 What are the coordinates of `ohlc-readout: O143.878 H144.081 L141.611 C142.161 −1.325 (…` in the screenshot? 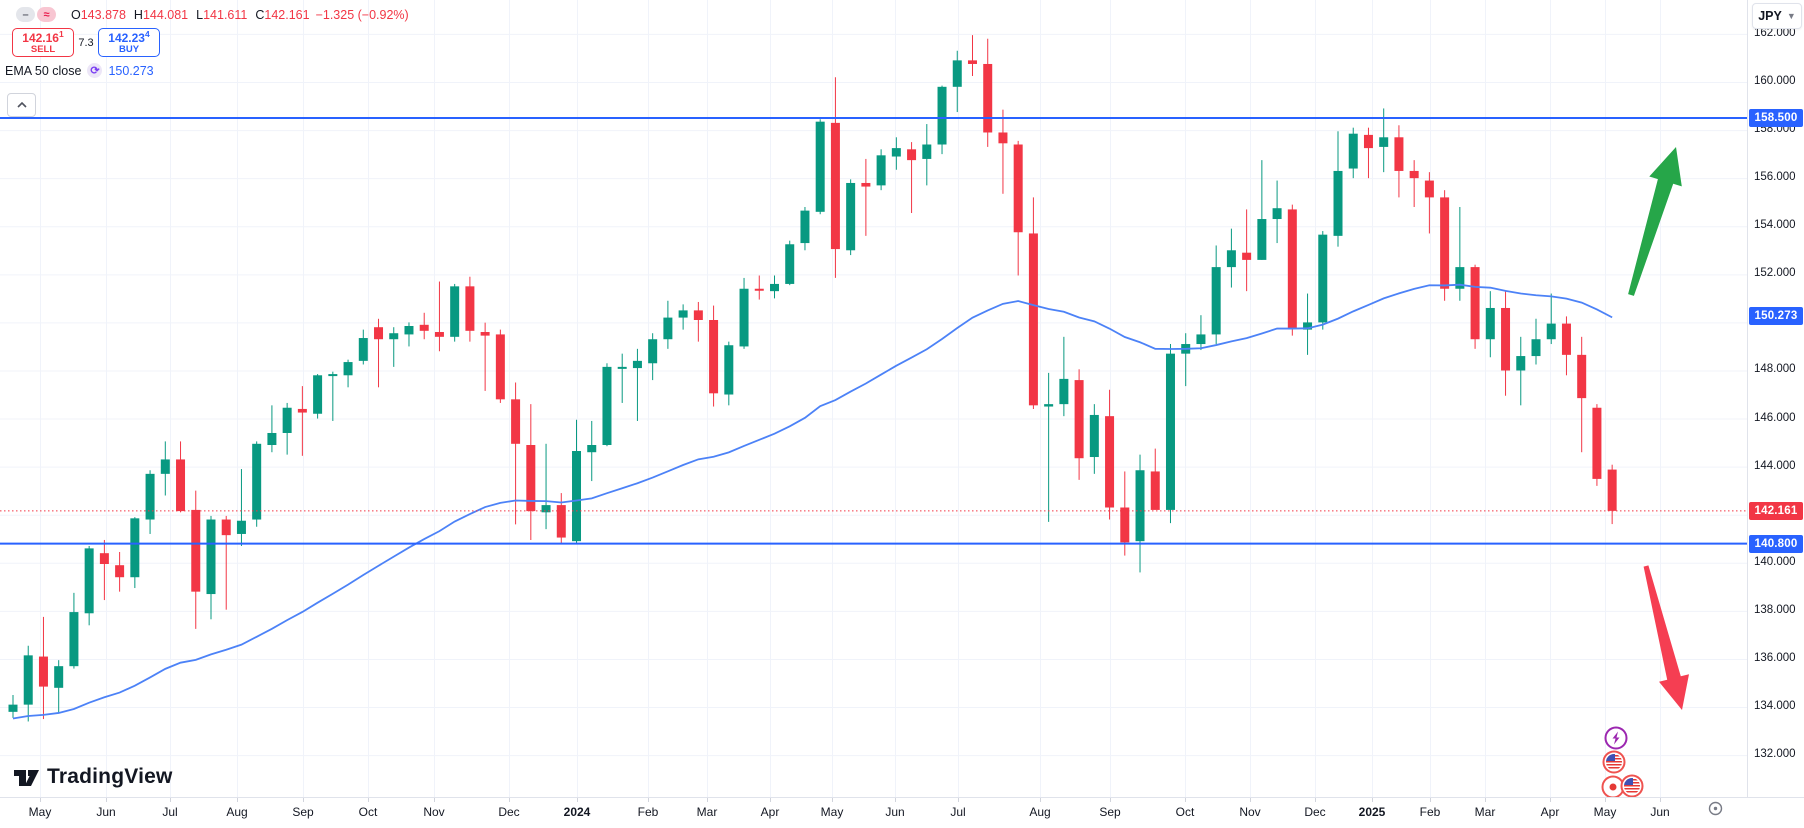 It's located at (240, 15).